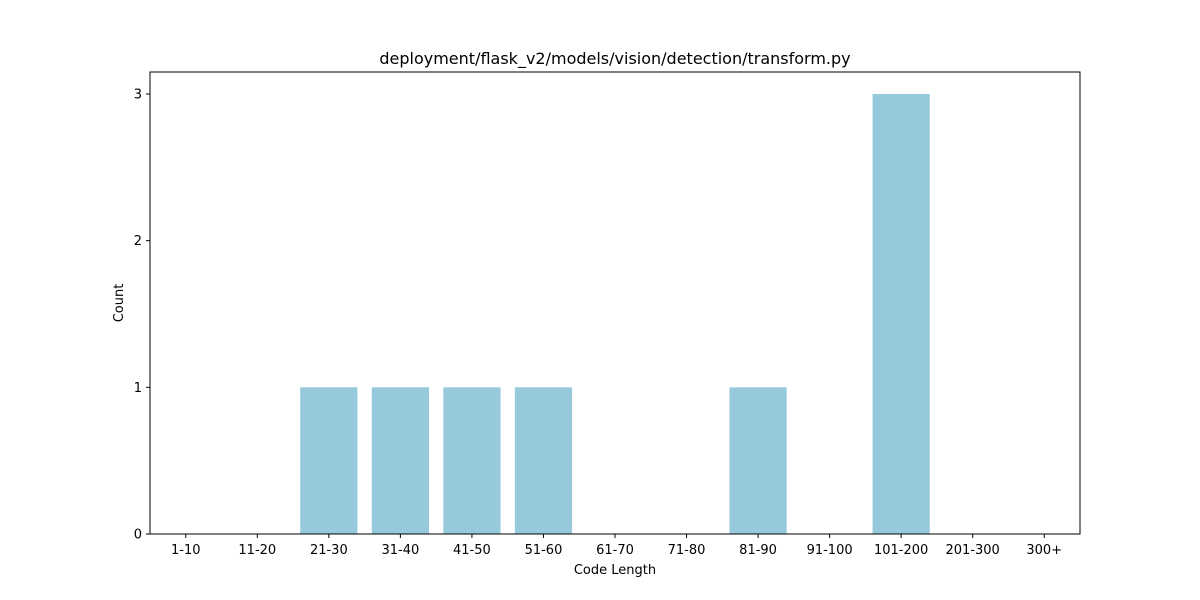 This screenshot has width=1200, height=600. I want to click on x-tick-label: 41-50, so click(472, 550).